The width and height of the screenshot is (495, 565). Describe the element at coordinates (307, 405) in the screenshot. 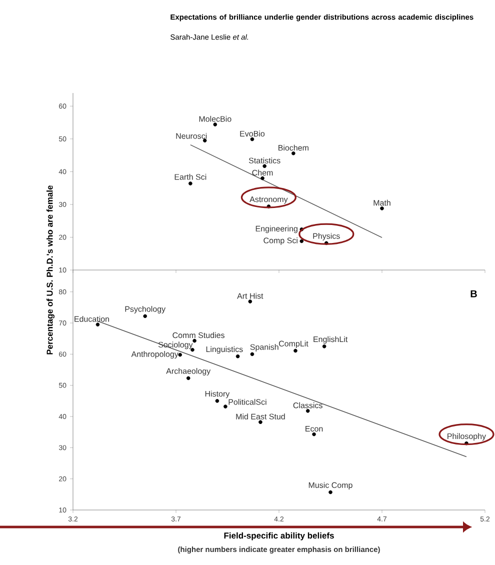

I see `annotation: Classics` at that location.